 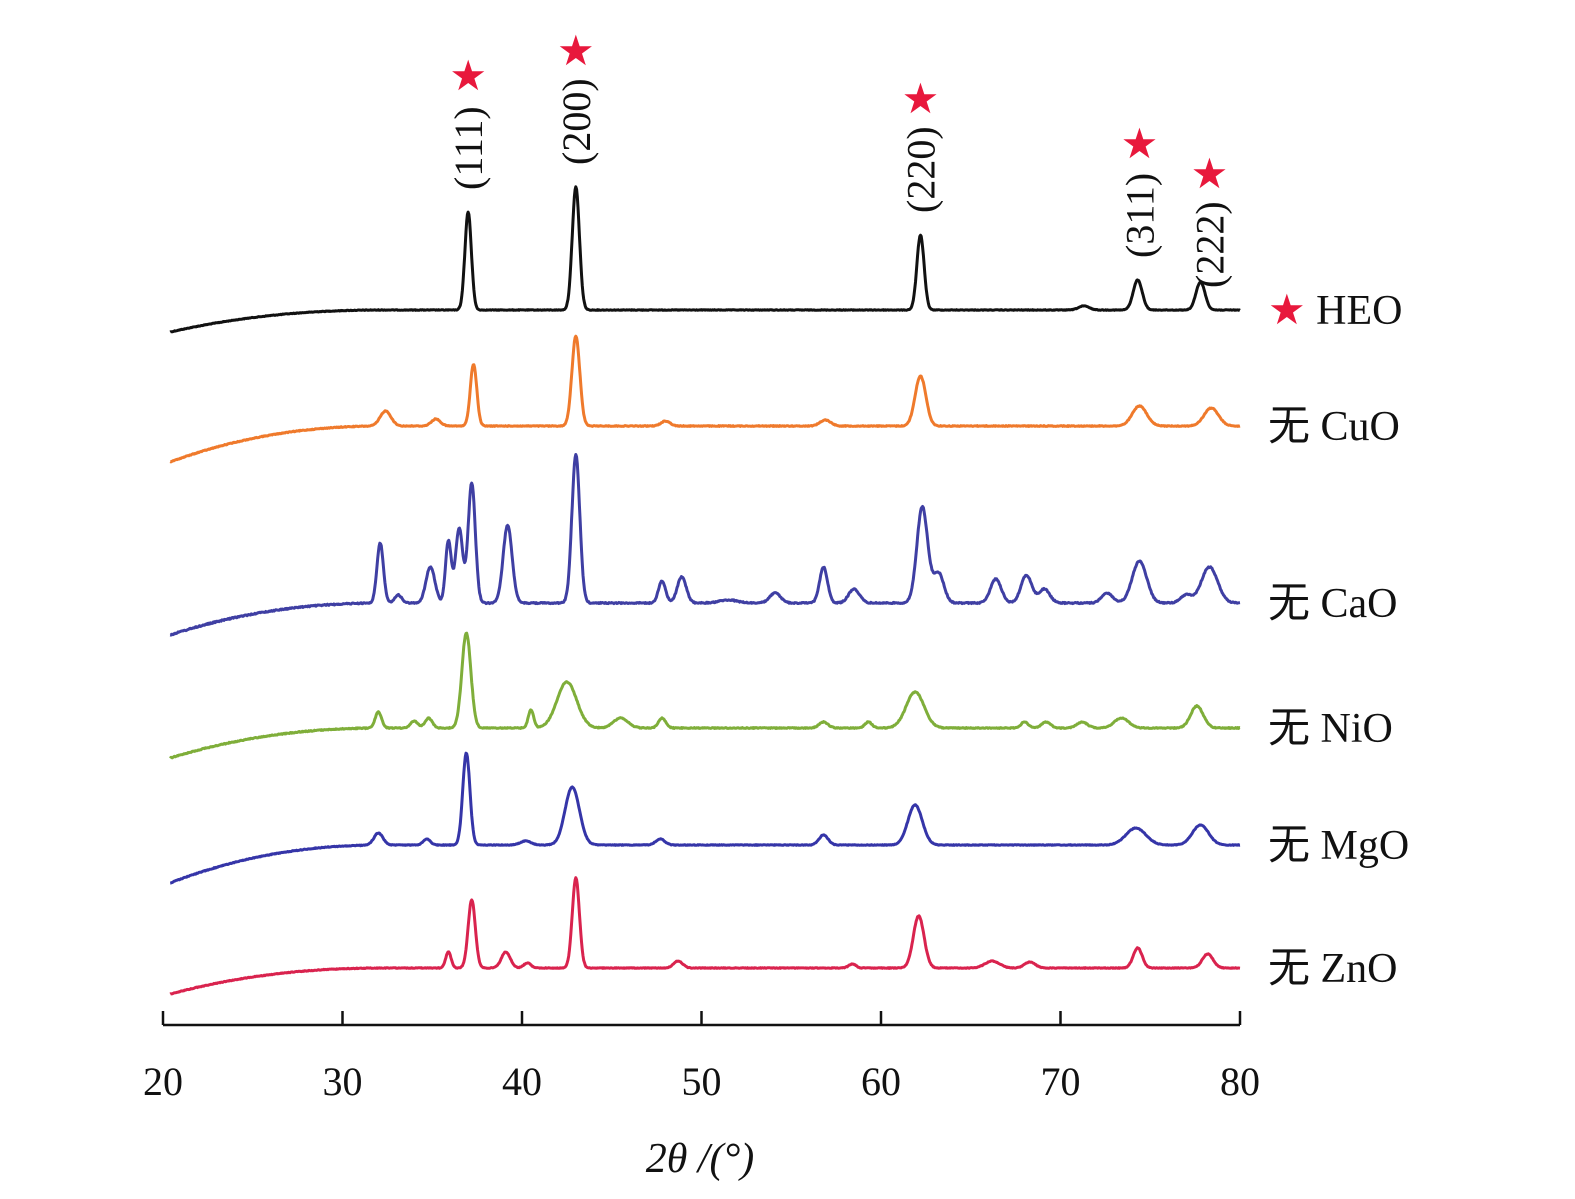 What do you see at coordinates (1139, 215) in the screenshot?
I see `miller-index-label: (311)` at bounding box center [1139, 215].